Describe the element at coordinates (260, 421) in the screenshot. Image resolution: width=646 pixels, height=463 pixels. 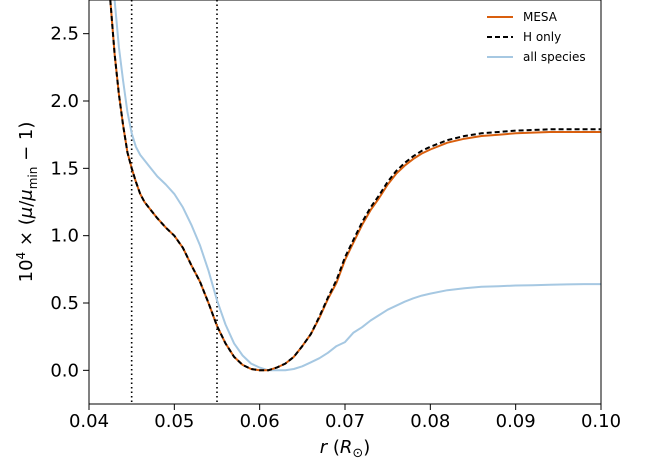
I see `x-tick-label: 0.06` at that location.